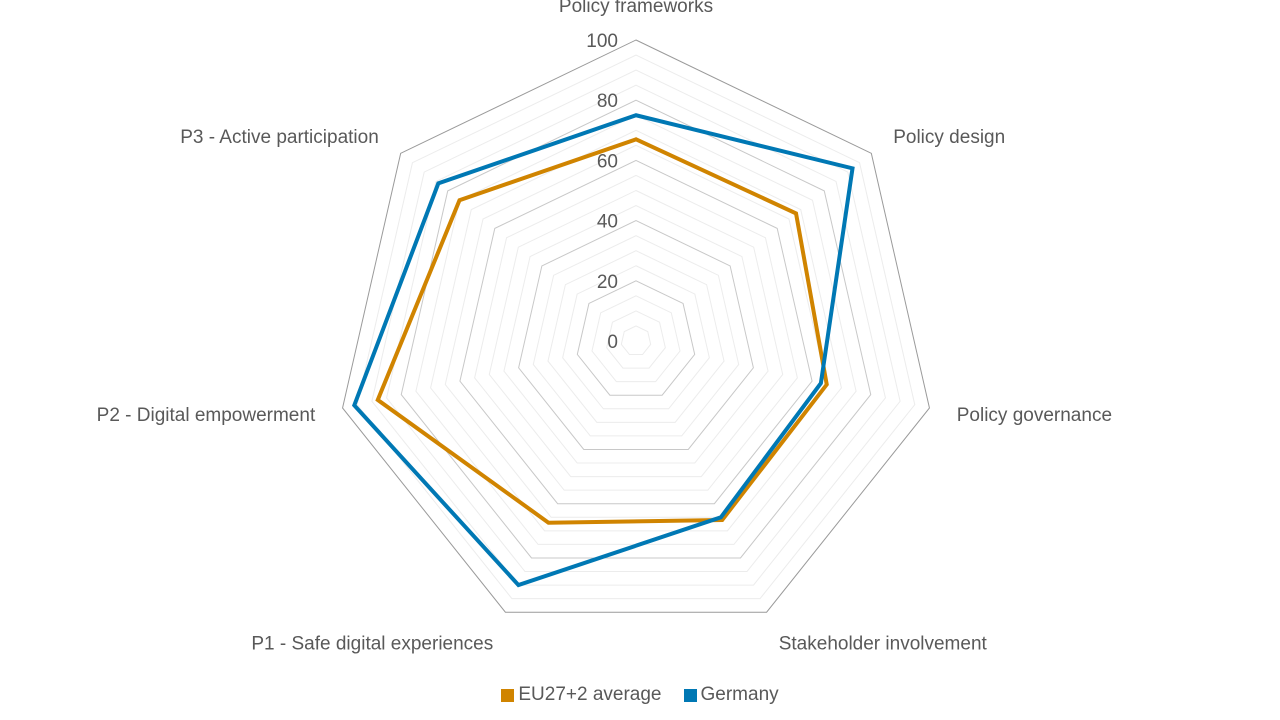 This screenshot has height=720, width=1280. I want to click on axis-label: Stakeholder involvement, so click(883, 643).